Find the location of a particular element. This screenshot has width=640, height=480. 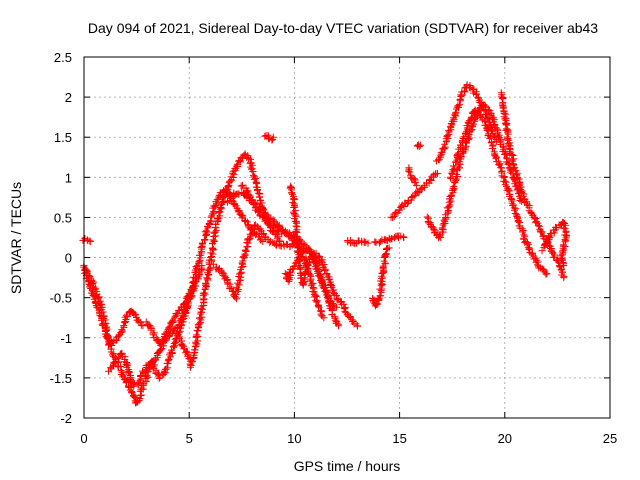

y-axis-label: SDTVAR / TECUs is located at coordinates (16, 238).